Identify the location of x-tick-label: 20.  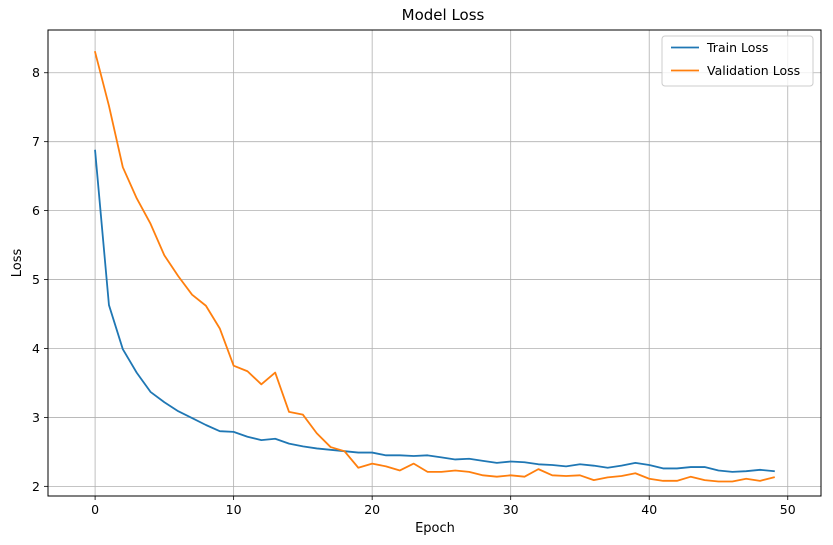
(372, 509).